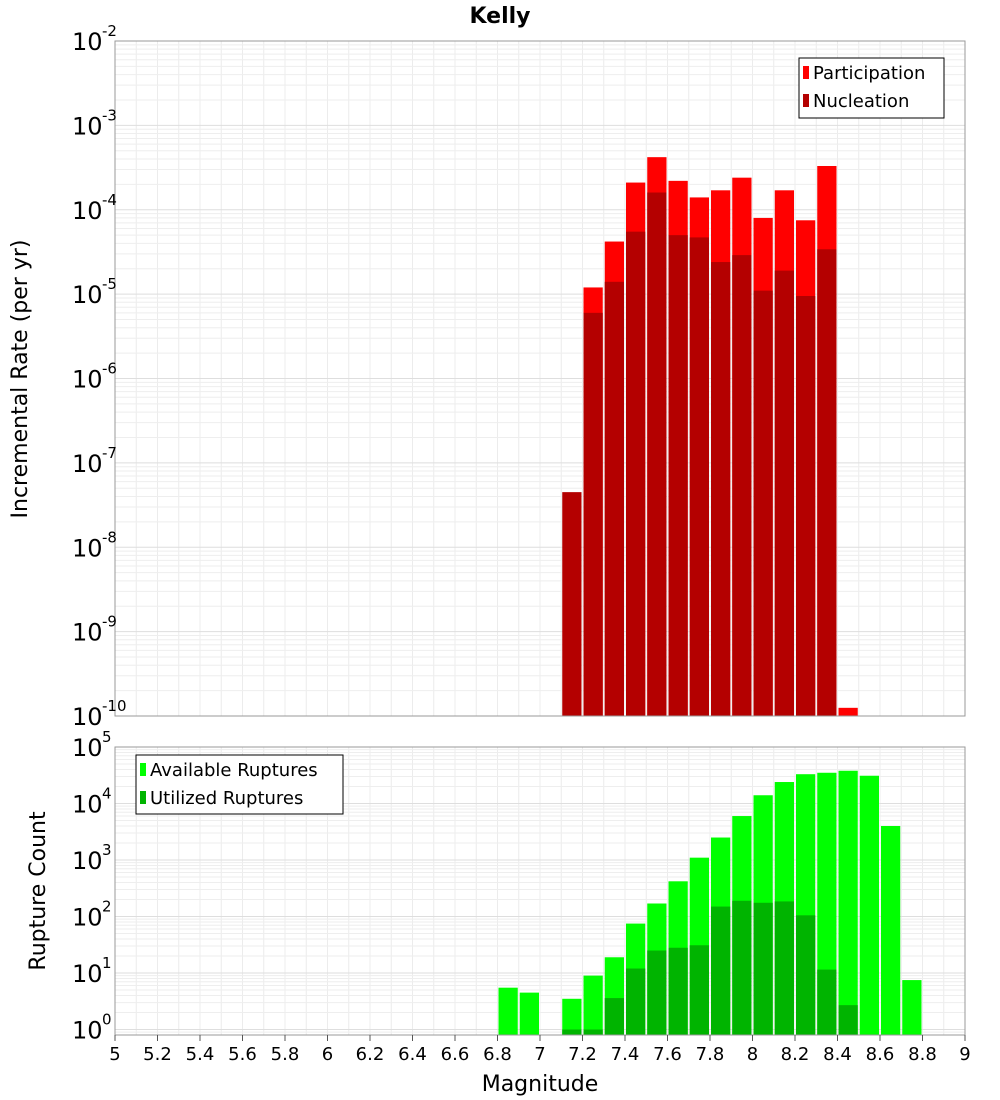 This screenshot has height=1100, width=1000. Describe the element at coordinates (109, 369) in the screenshot. I see `top-y-tick-exponent: -6` at that location.